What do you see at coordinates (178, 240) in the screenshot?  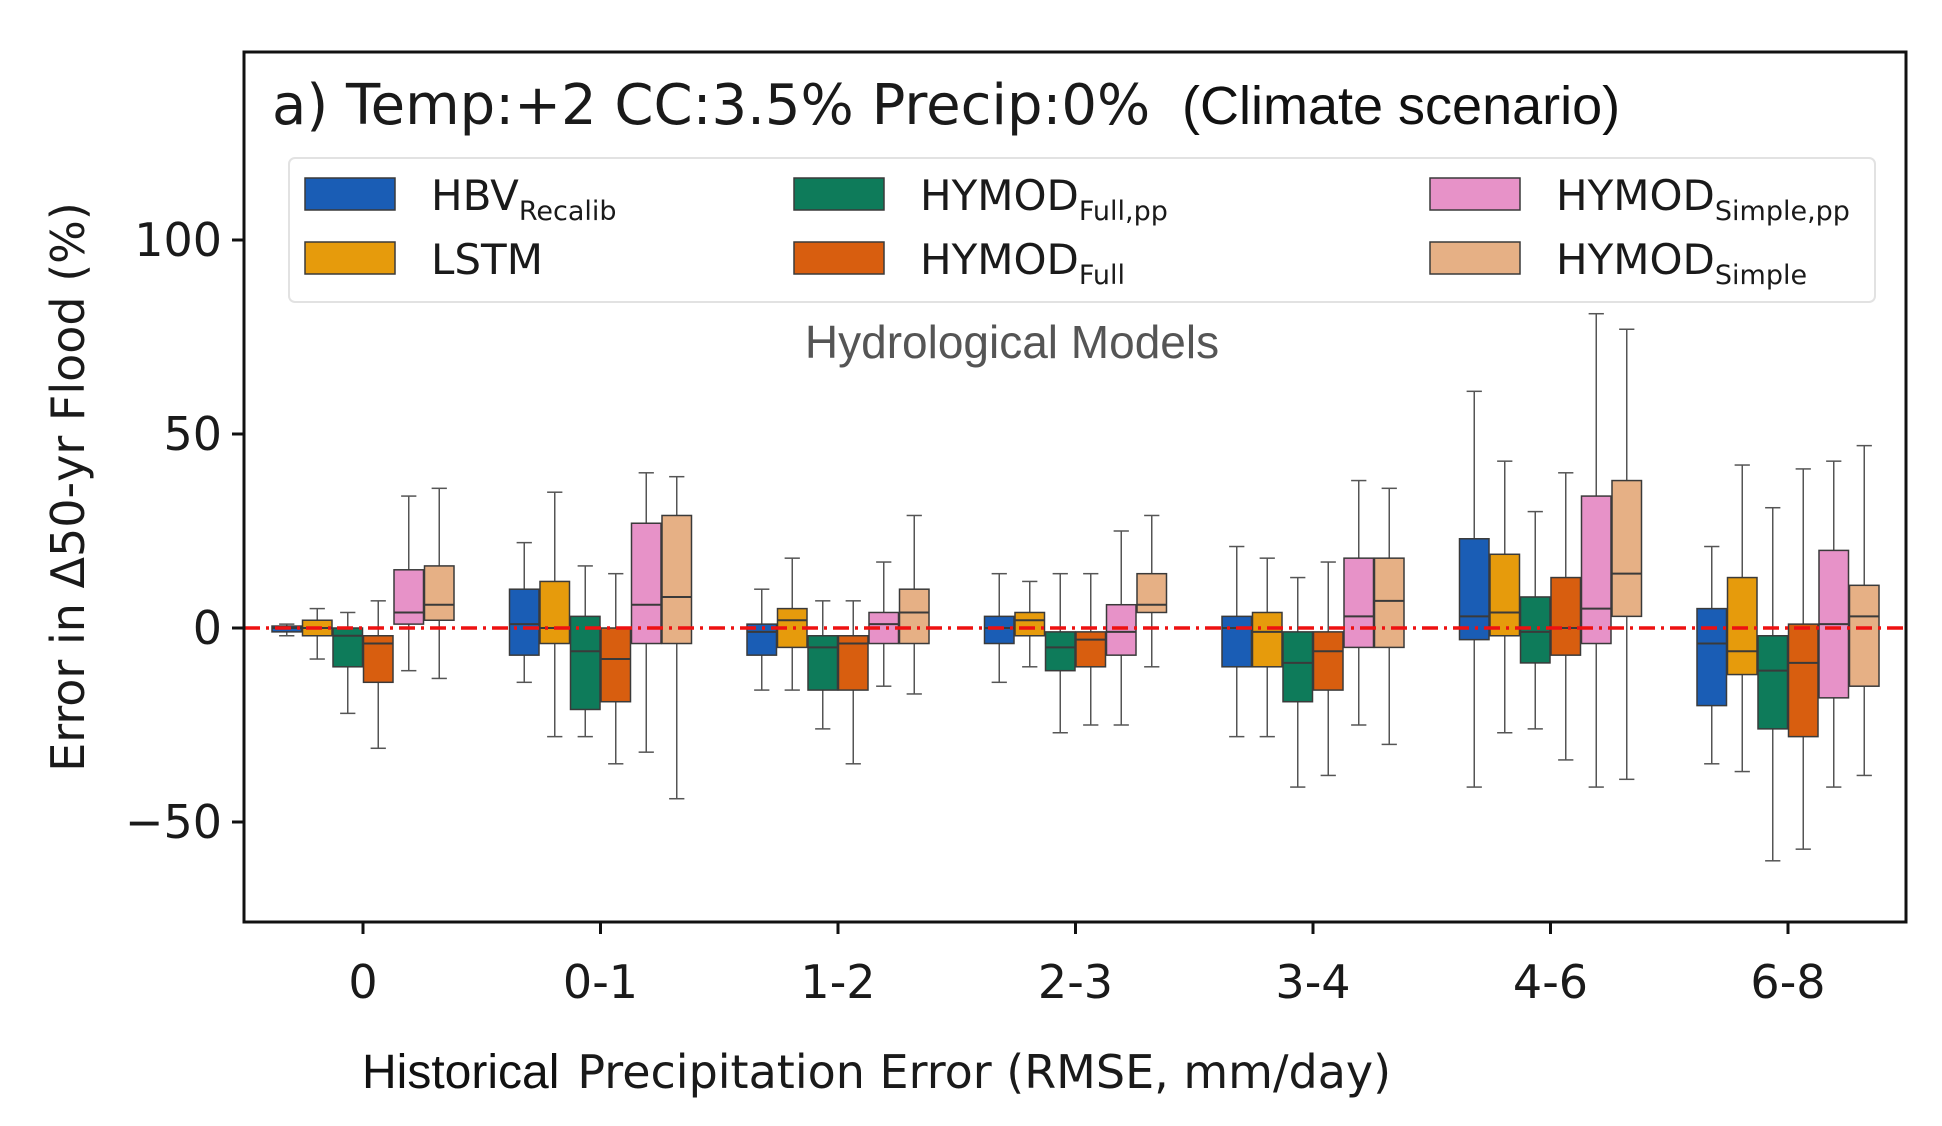 I see `y-tick-label: 100` at bounding box center [178, 240].